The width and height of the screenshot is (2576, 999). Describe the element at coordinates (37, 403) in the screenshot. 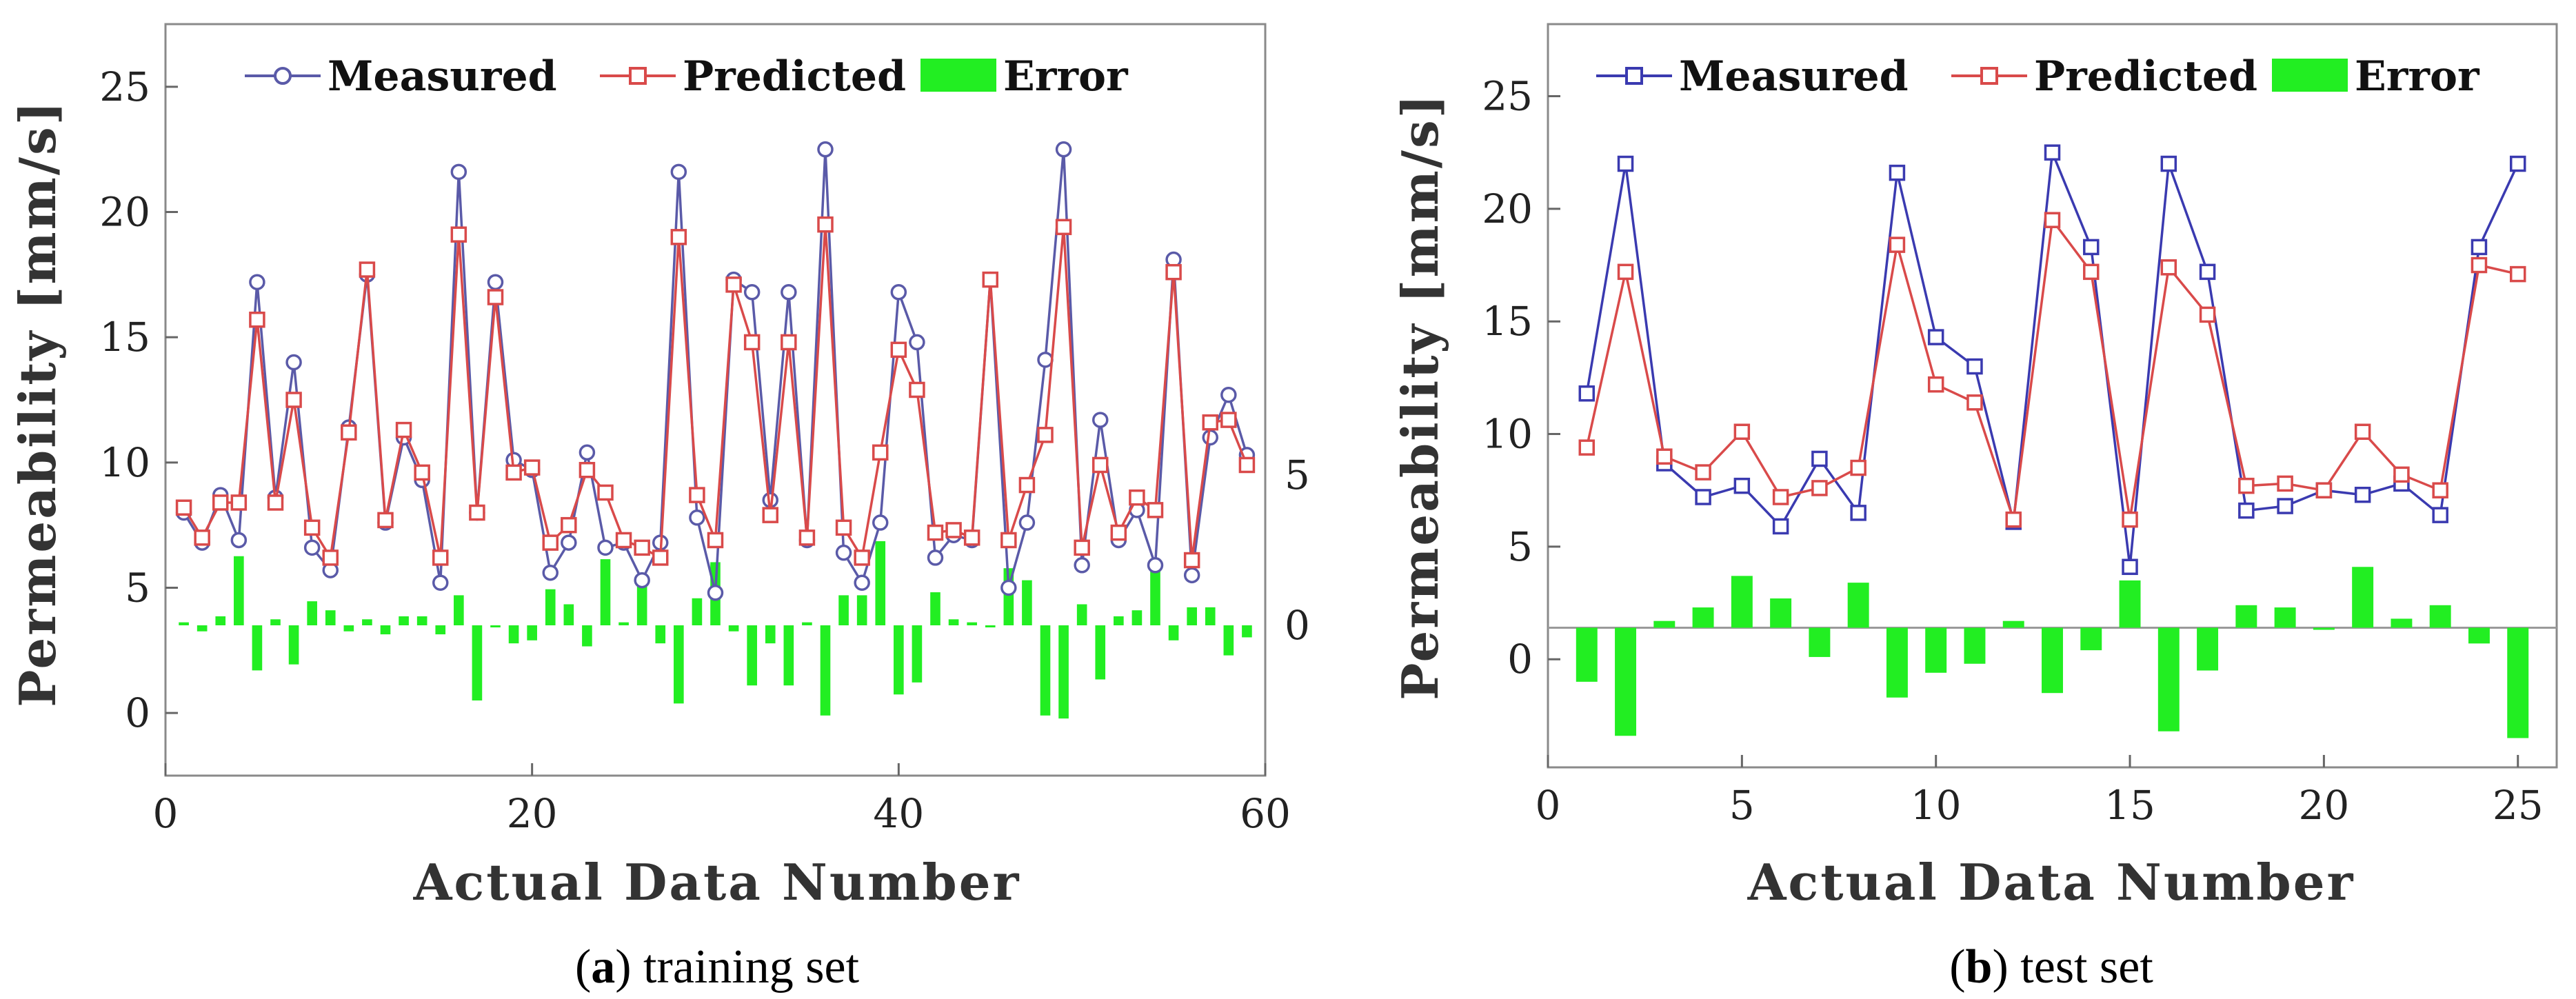

I see `panel-a-y-axis-title: Permeability [mm/s]` at that location.